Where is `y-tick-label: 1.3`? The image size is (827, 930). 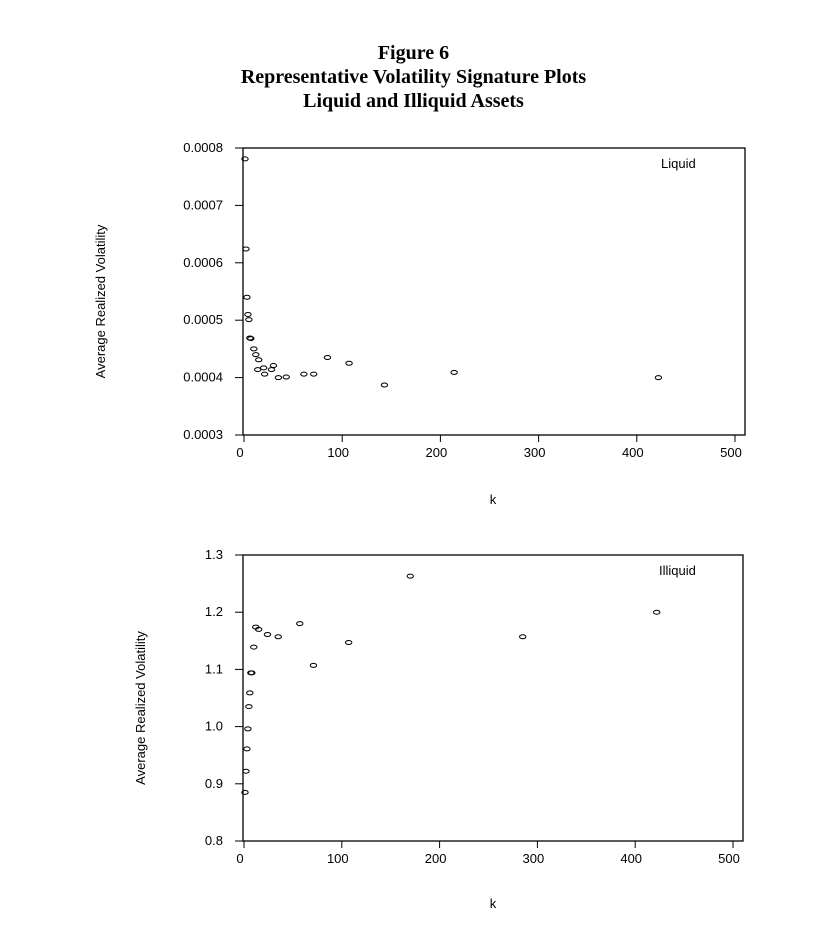
y-tick-label: 1.3 is located at coordinates (214, 554).